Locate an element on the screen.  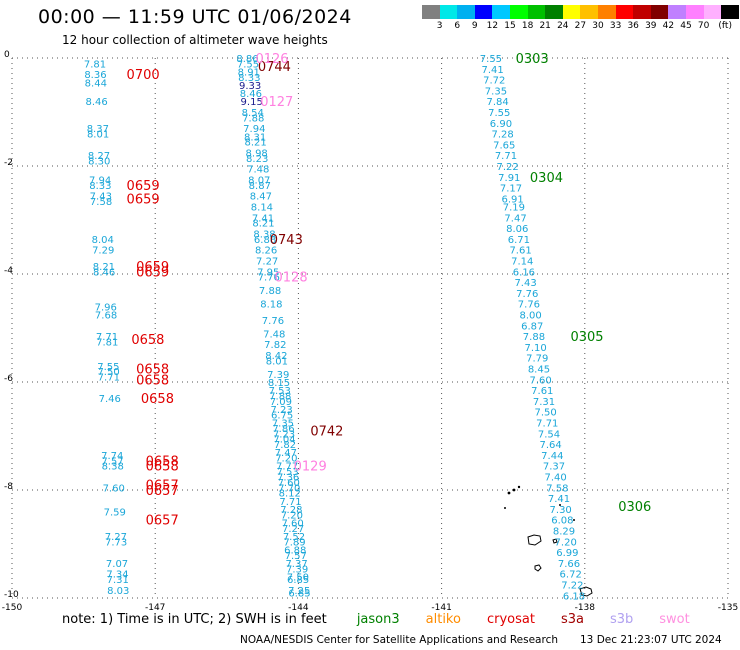
wave-height-value: 7.46 is located at coordinates (110, 399).